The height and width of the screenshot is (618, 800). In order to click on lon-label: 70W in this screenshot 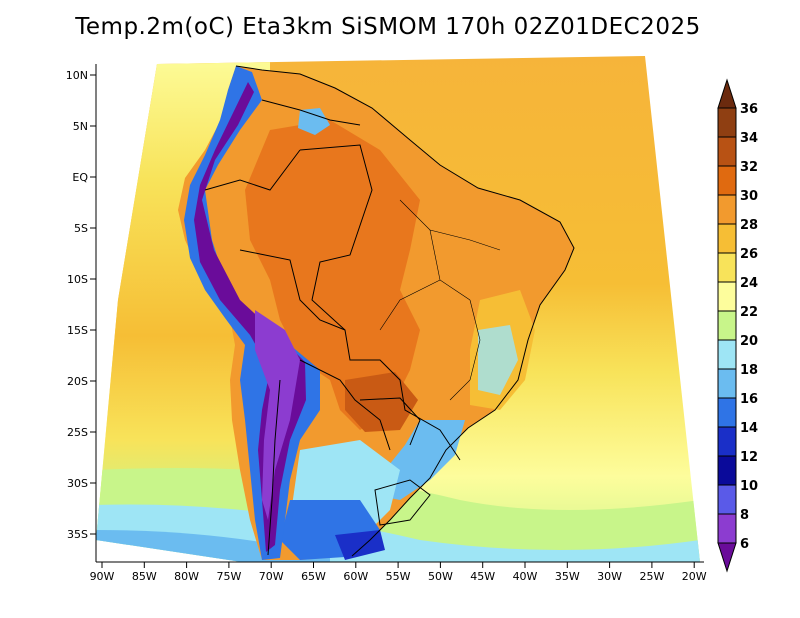, I will do `click(271, 576)`.